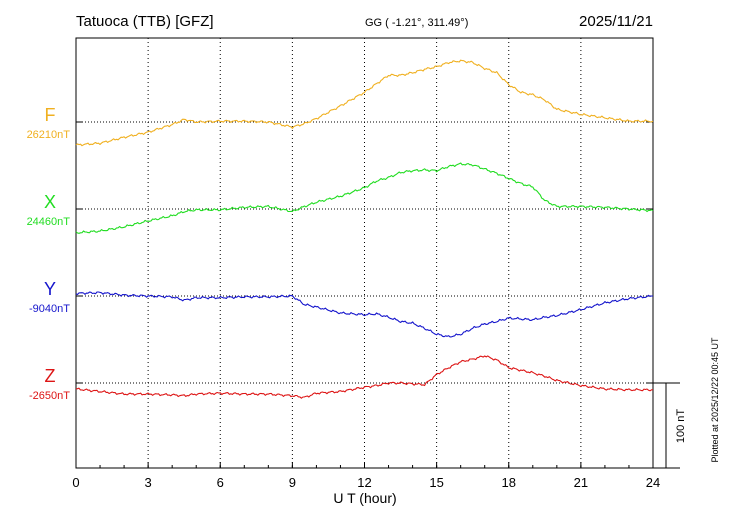 This screenshot has height=520, width=730. Describe the element at coordinates (581, 482) in the screenshot. I see `x-tick-label: 21` at that location.